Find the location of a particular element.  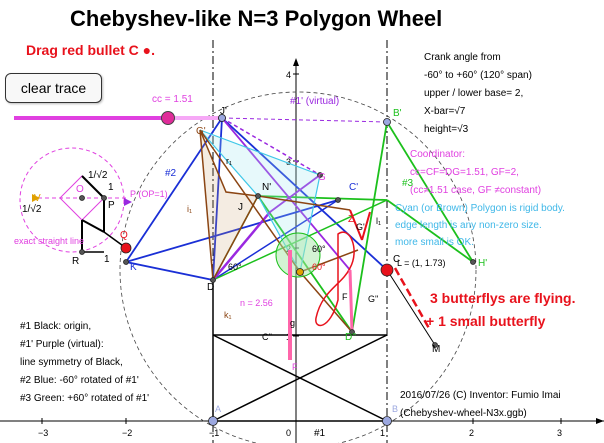

y-tick-label: 4 is located at coordinates (288, 75).